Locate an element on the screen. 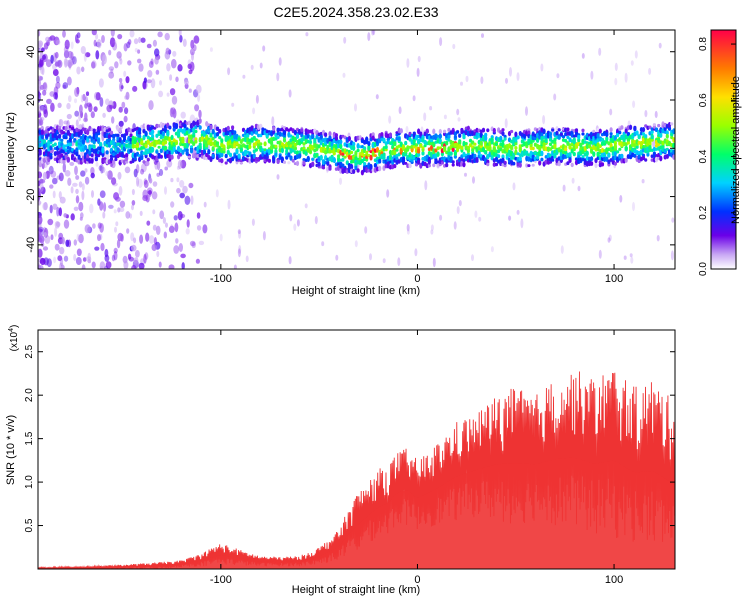  x-tick-label: 0 is located at coordinates (417, 279).